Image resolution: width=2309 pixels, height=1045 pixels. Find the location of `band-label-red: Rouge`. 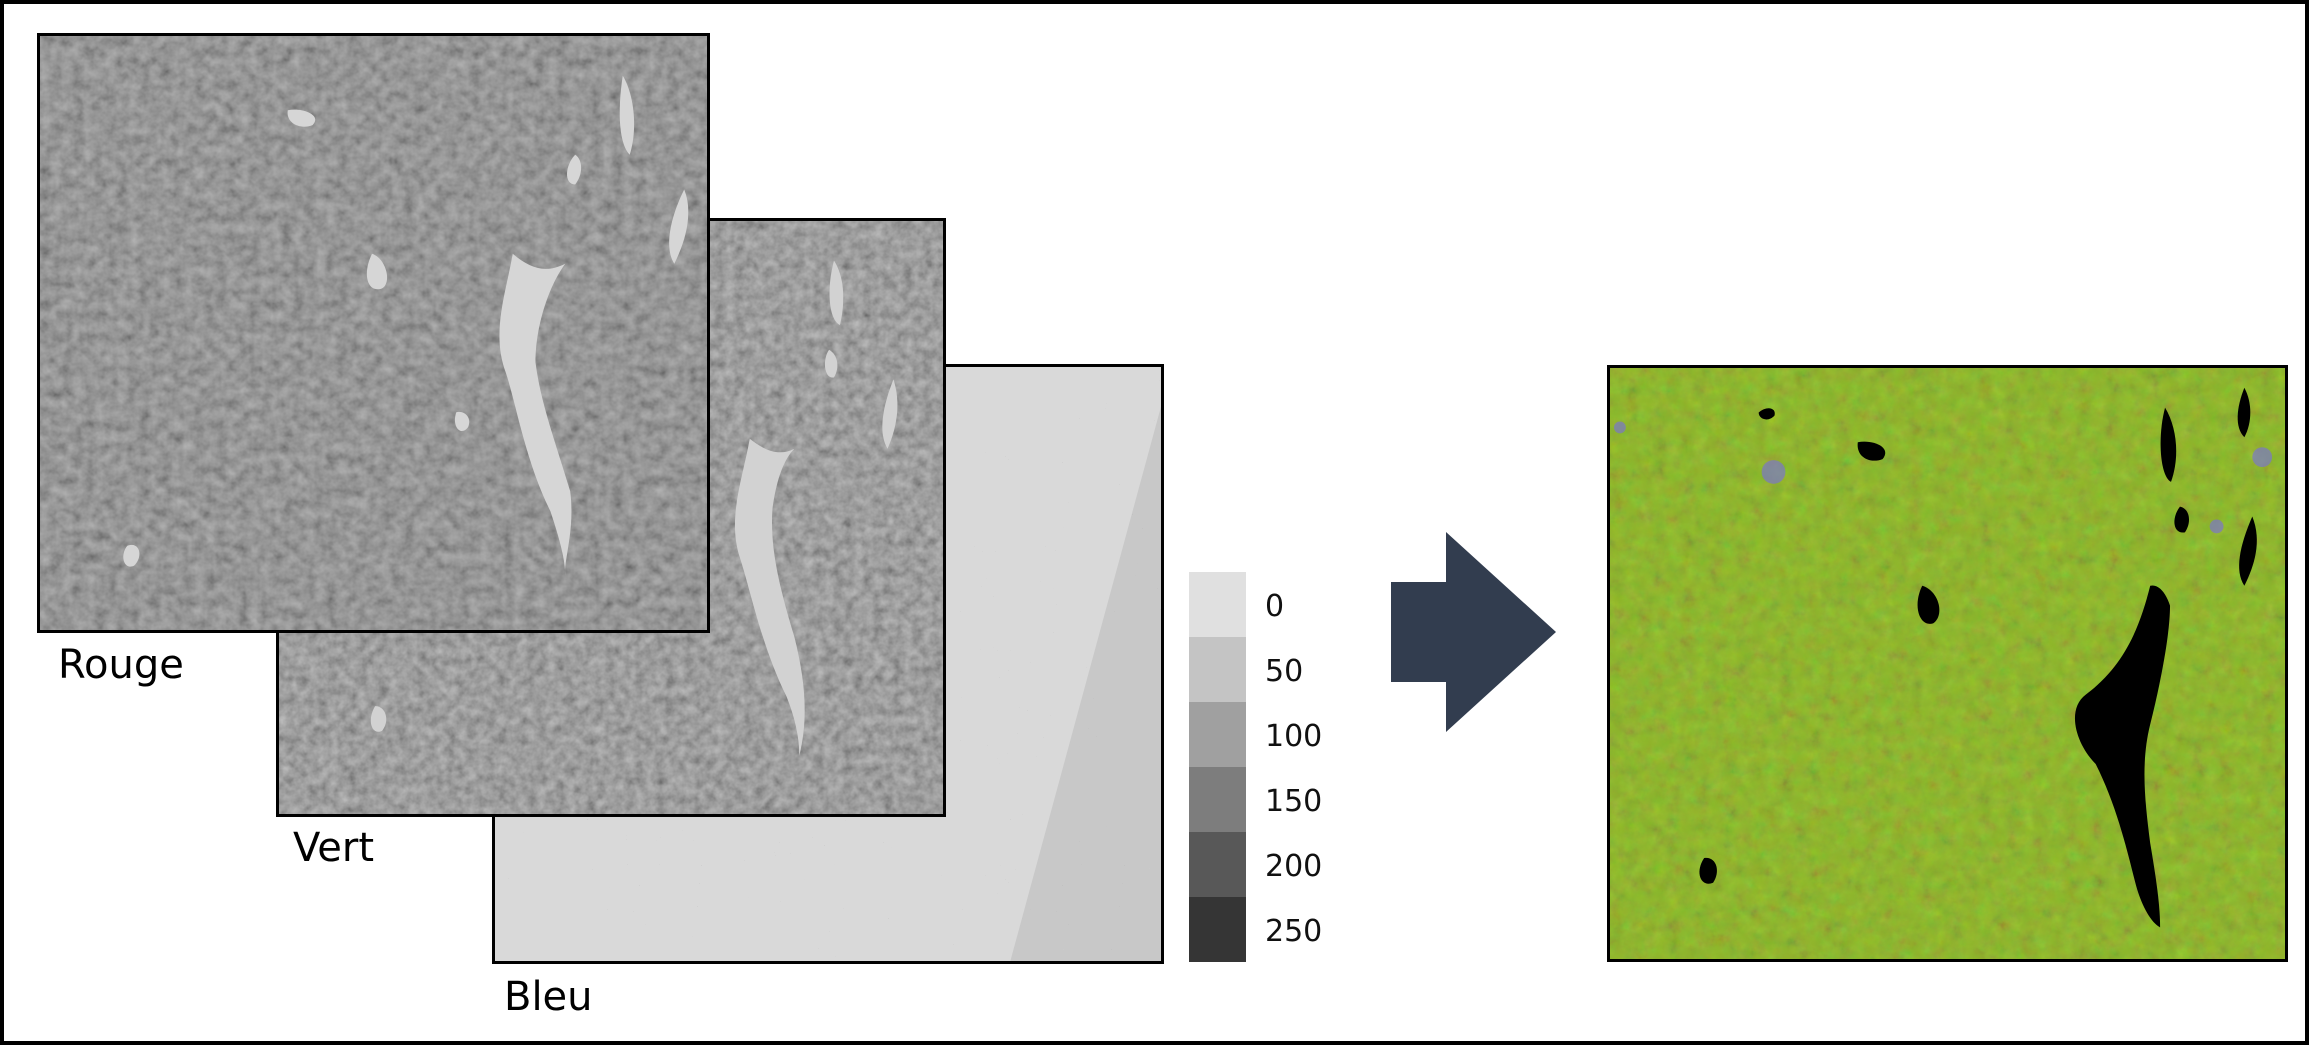

band-label-red: Rouge is located at coordinates (121, 665).